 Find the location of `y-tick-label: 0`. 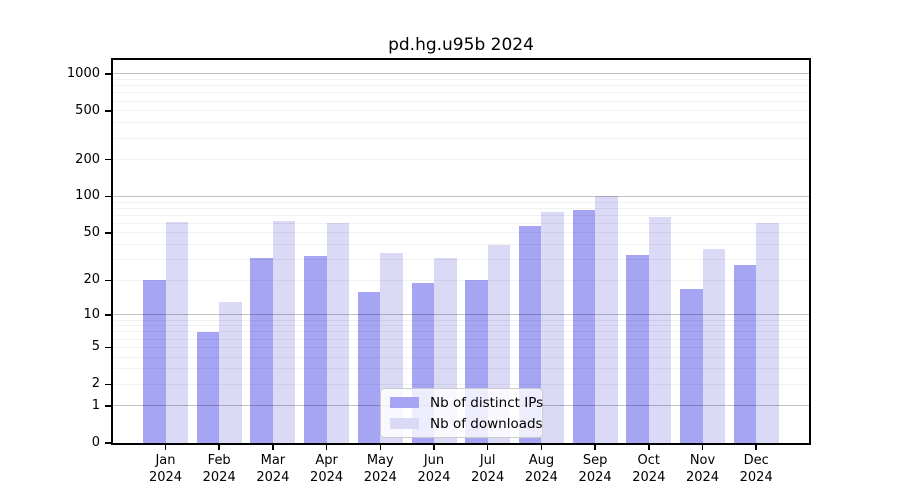

y-tick-label: 0 is located at coordinates (95, 442).